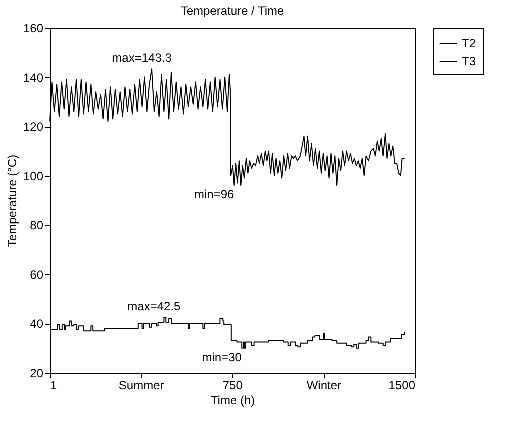  Describe the element at coordinates (214, 195) in the screenshot. I see `annotation: min=96` at that location.